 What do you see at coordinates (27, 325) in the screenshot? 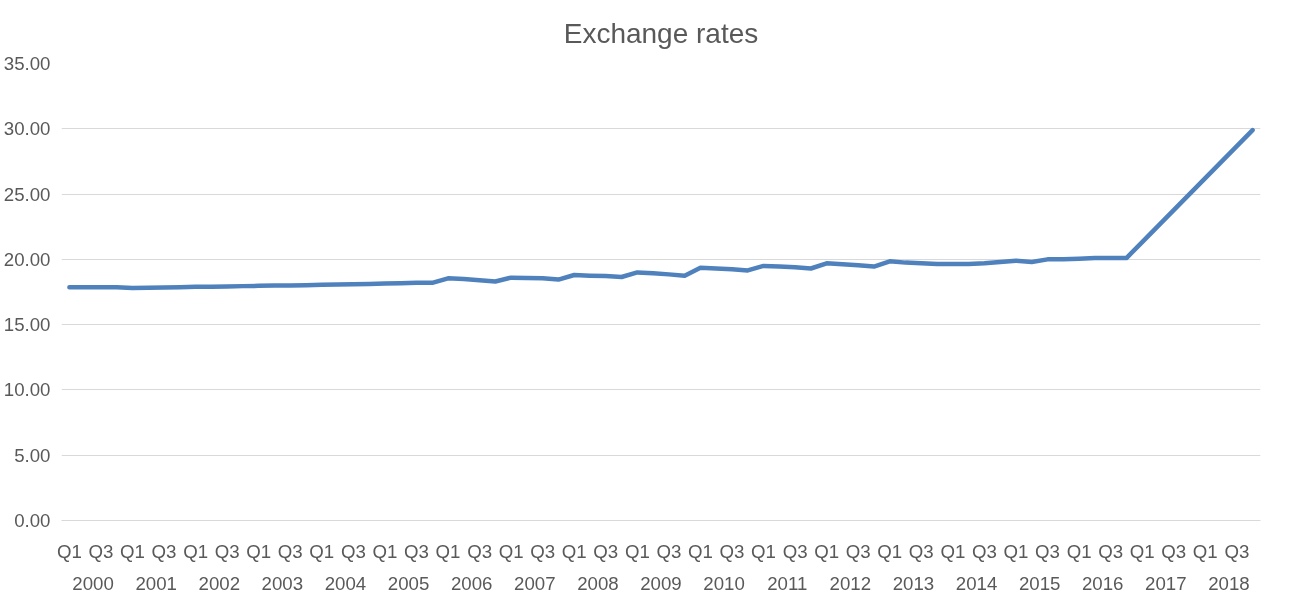
I see `y-tick-label: 15.00` at bounding box center [27, 325].